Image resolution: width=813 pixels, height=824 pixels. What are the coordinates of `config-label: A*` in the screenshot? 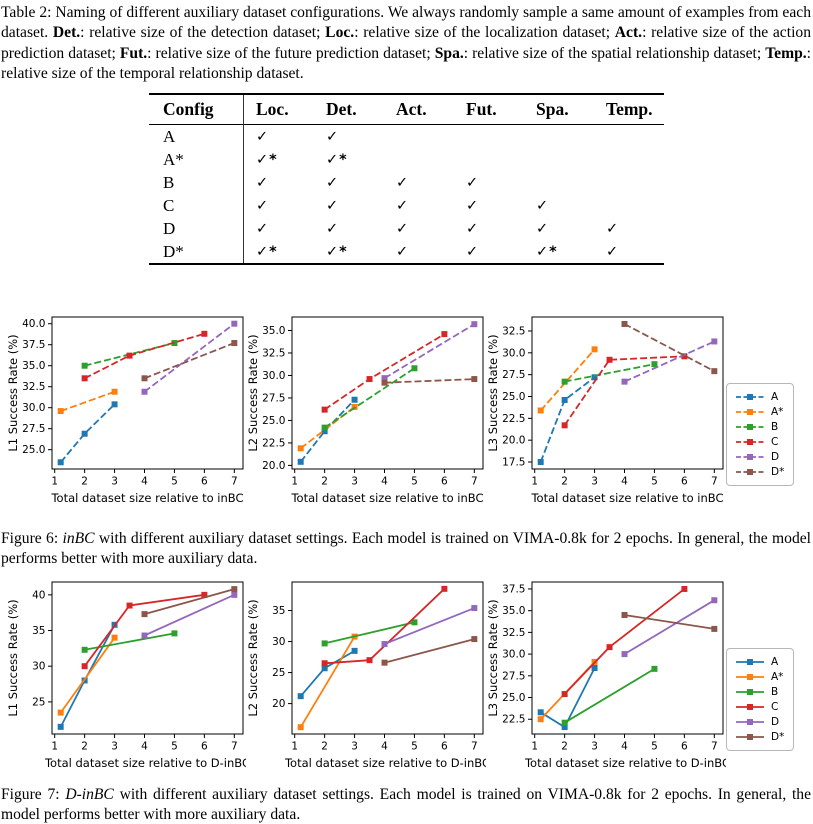 It's located at (196, 160).